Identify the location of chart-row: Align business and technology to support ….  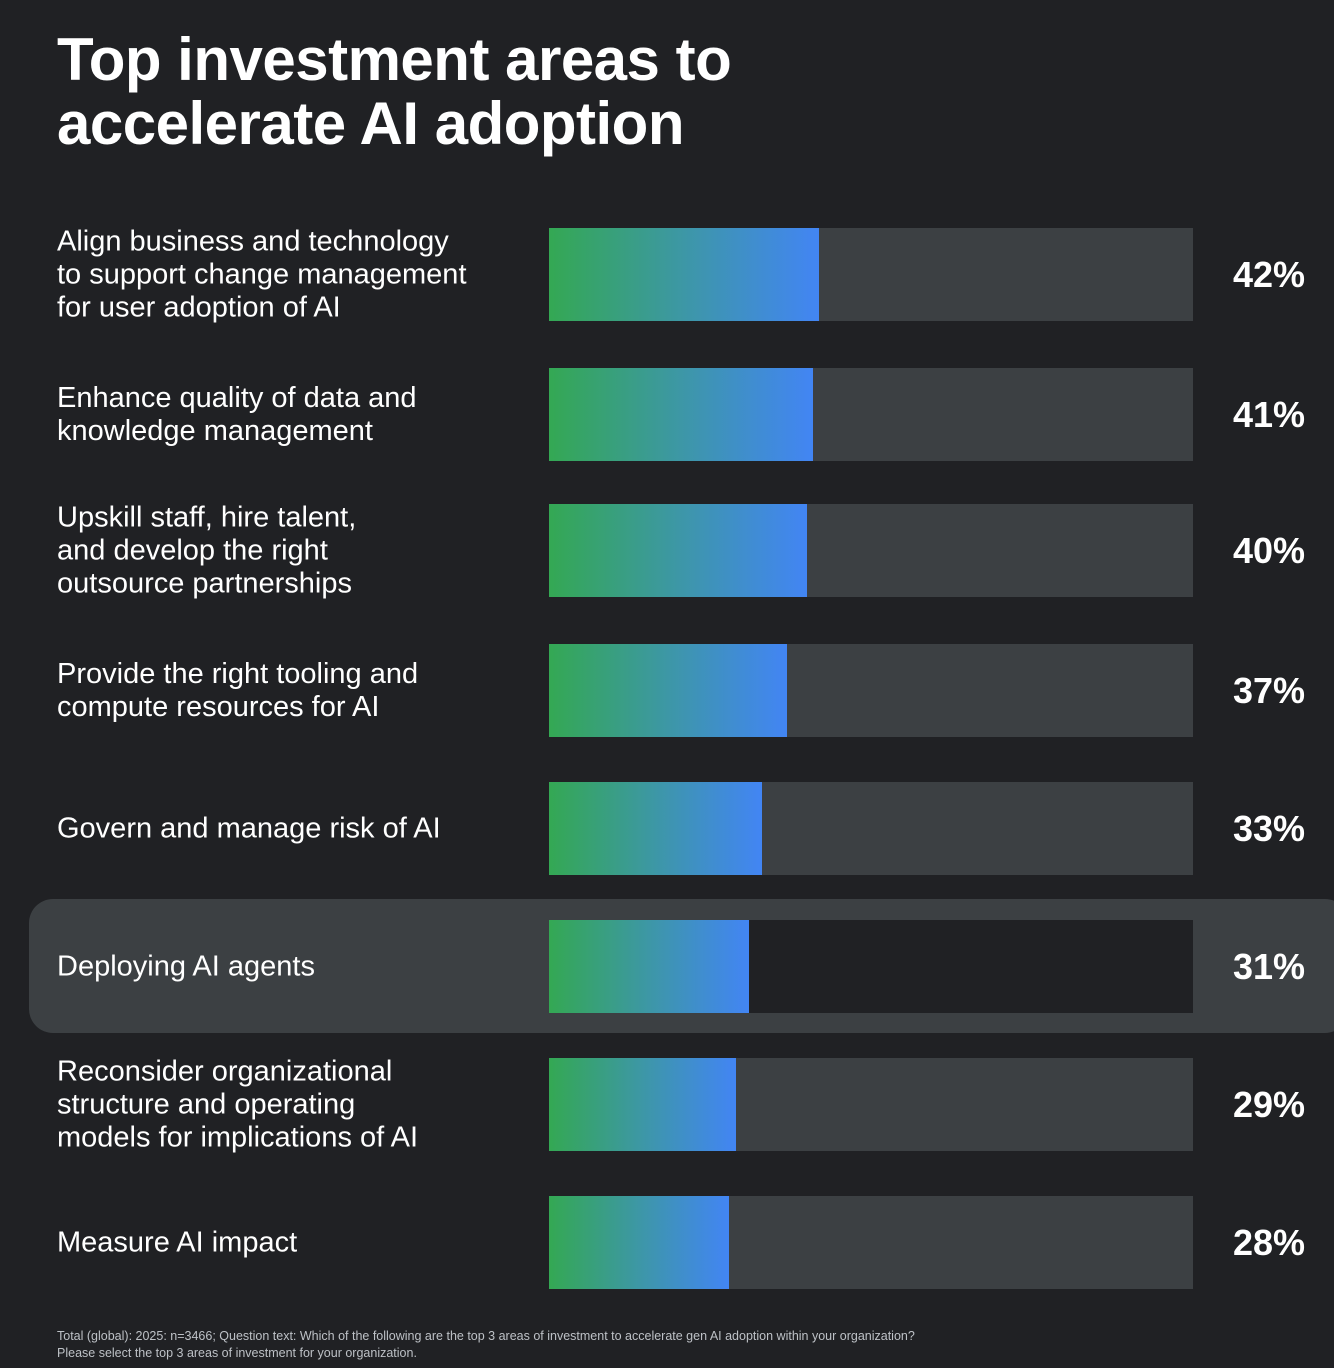
(667, 274).